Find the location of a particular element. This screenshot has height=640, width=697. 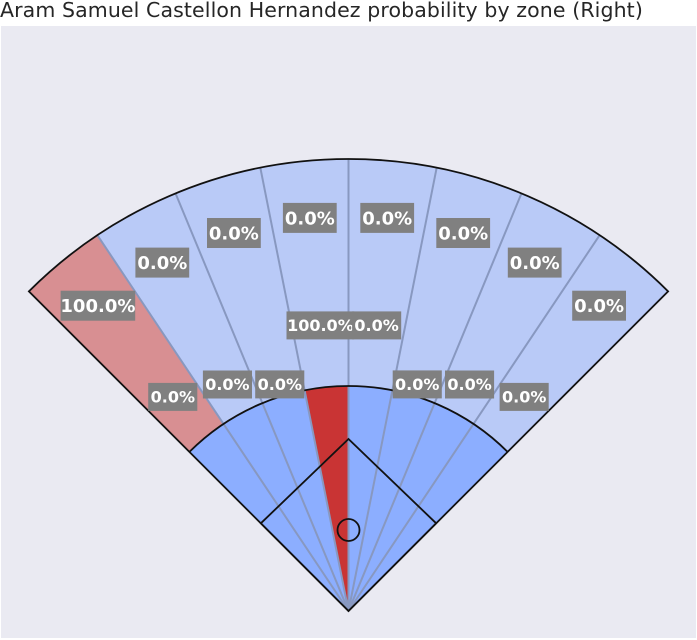

outfield-label-4-text: 0.0% is located at coordinates (310, 218).